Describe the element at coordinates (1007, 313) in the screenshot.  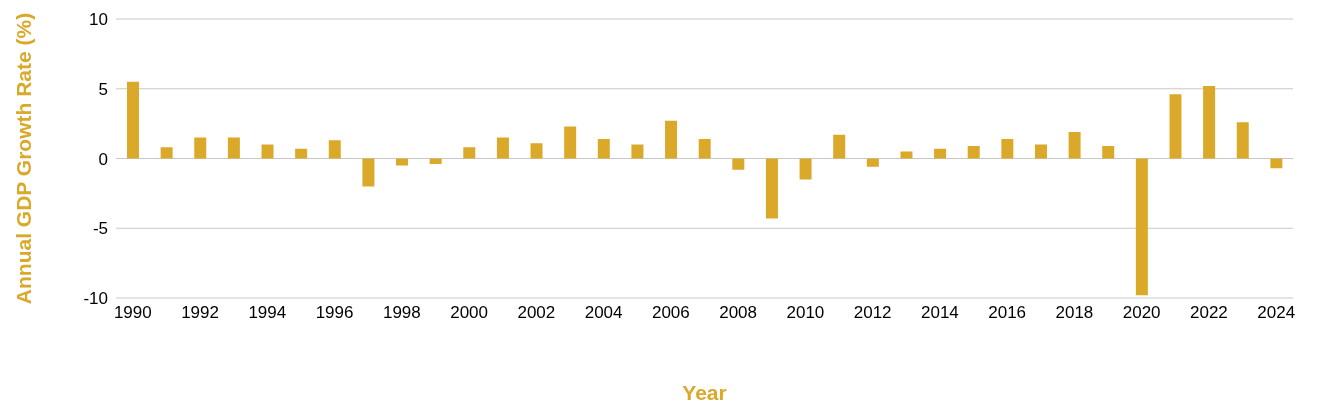
I see `x-tick-label: 2016` at that location.